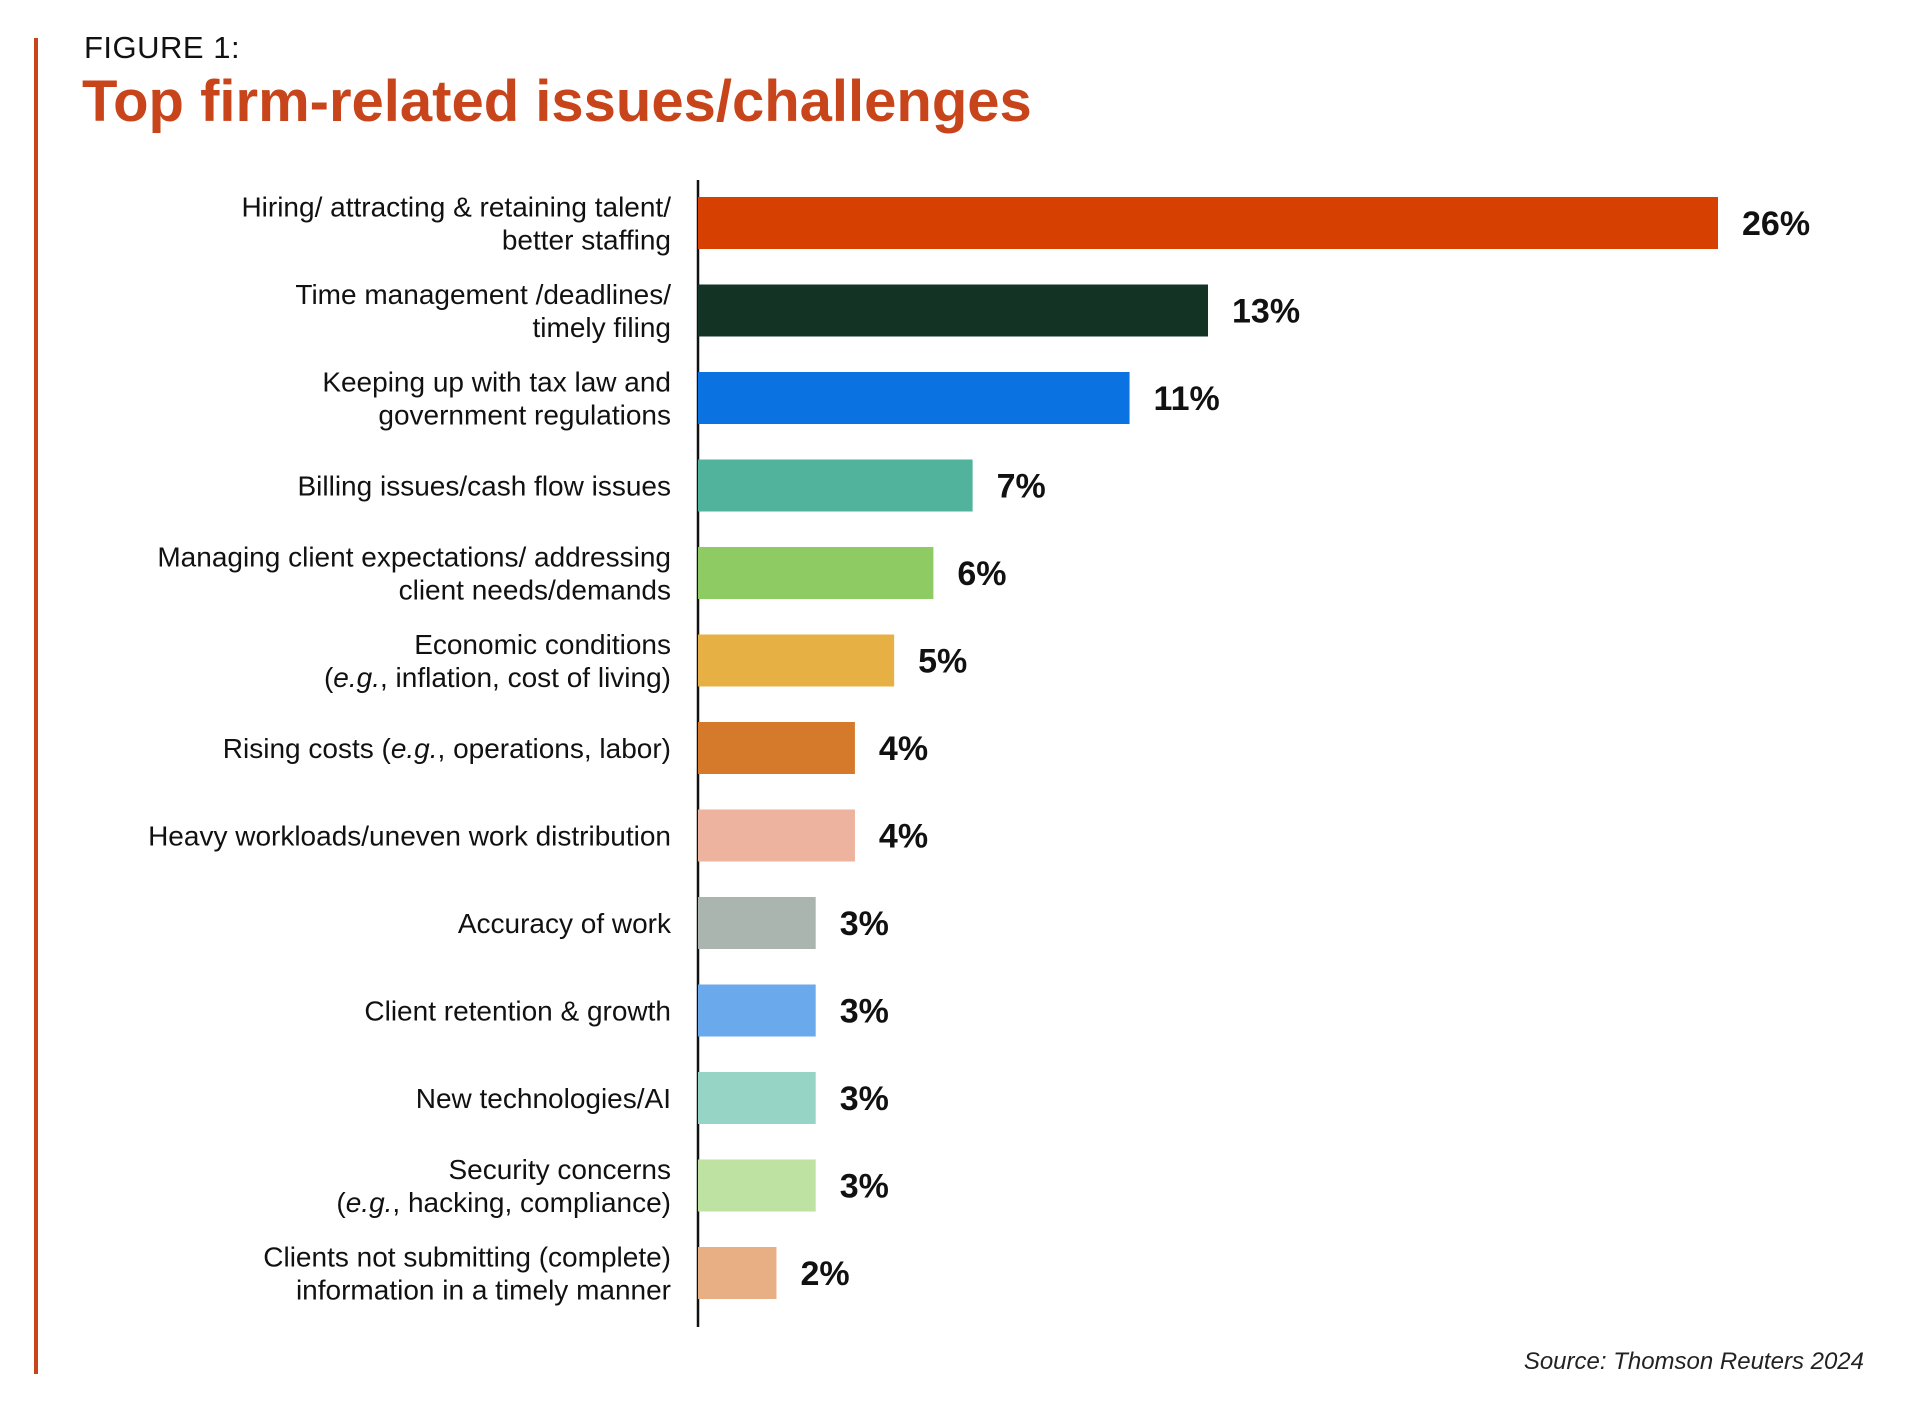 This screenshot has height=1418, width=1920. I want to click on value-label: 7%, so click(1021, 487).